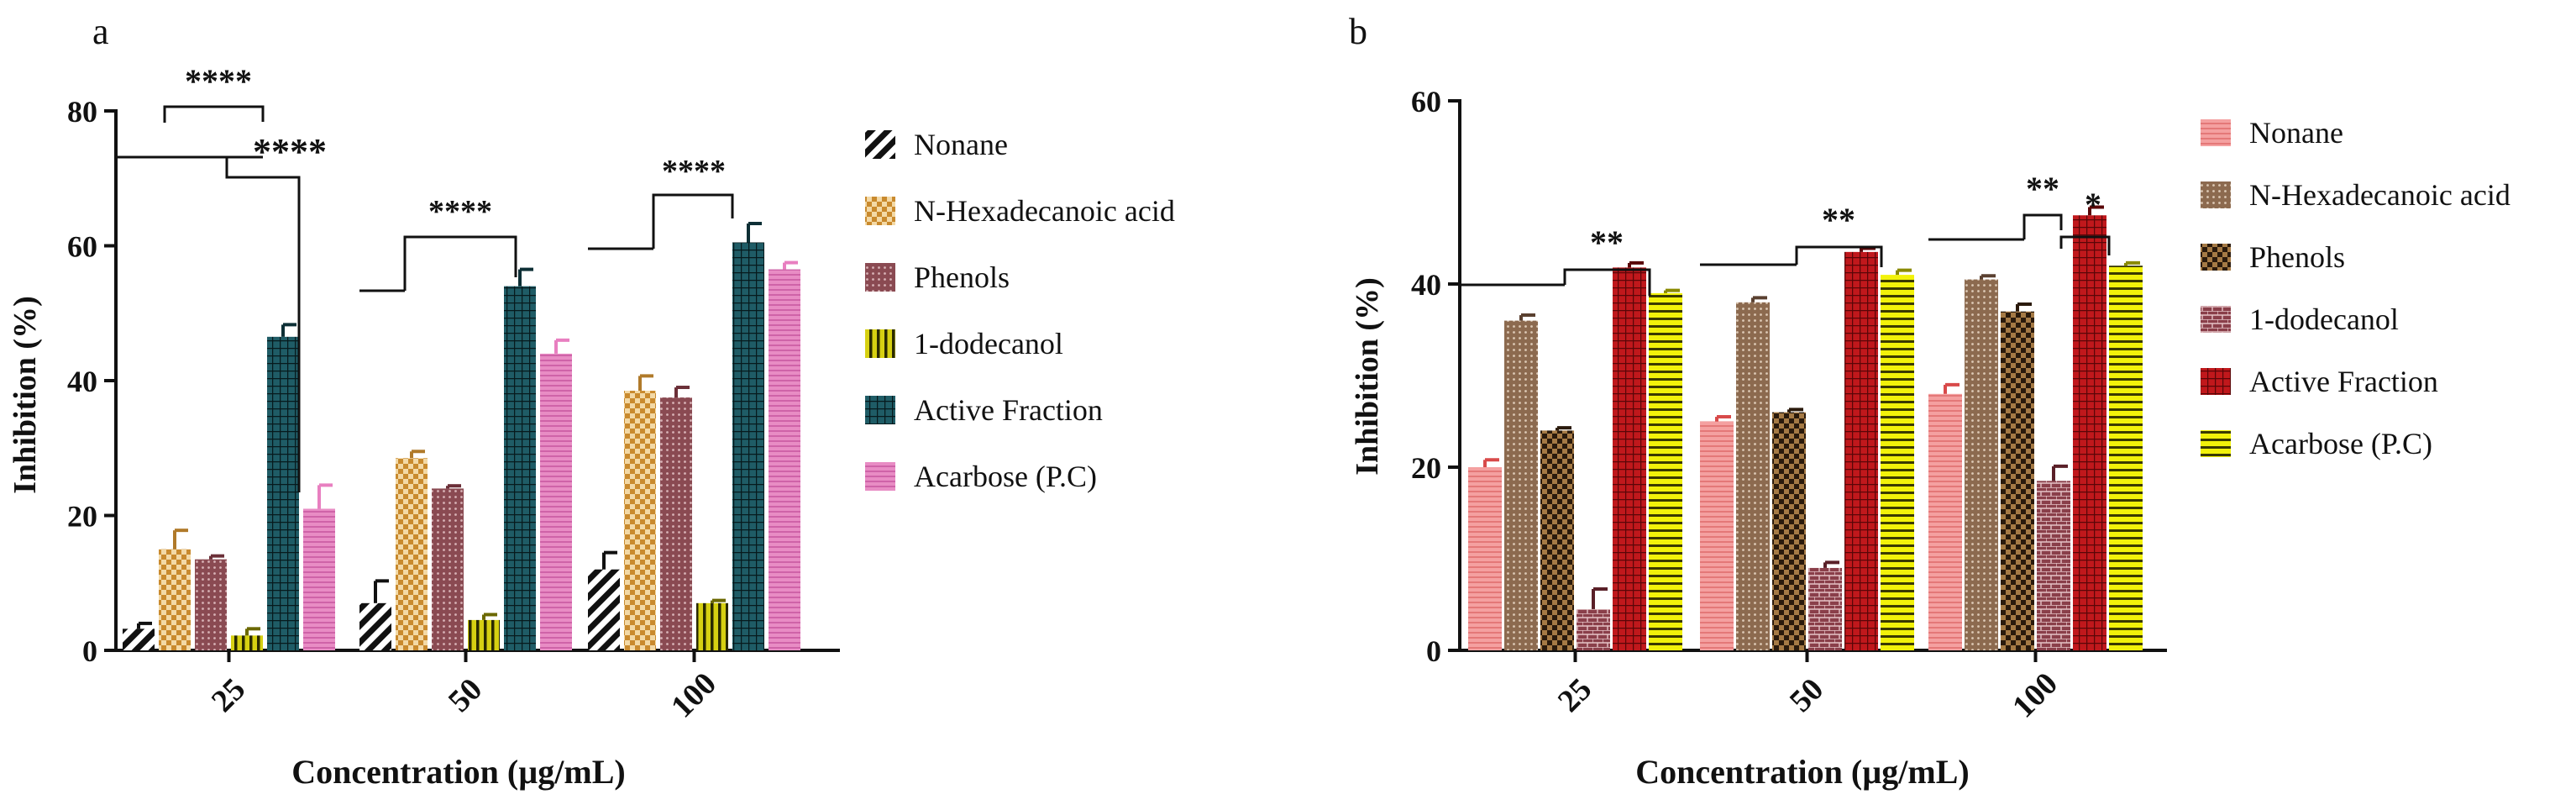 Image resolution: width=2576 pixels, height=810 pixels. I want to click on panel-label: b, so click(1358, 32).